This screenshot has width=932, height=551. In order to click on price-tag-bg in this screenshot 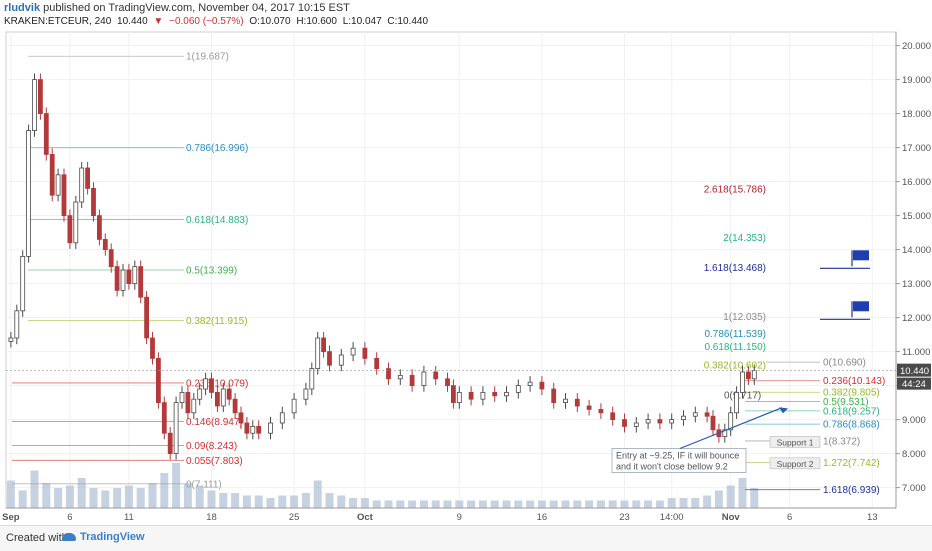, I will do `click(914, 370)`.